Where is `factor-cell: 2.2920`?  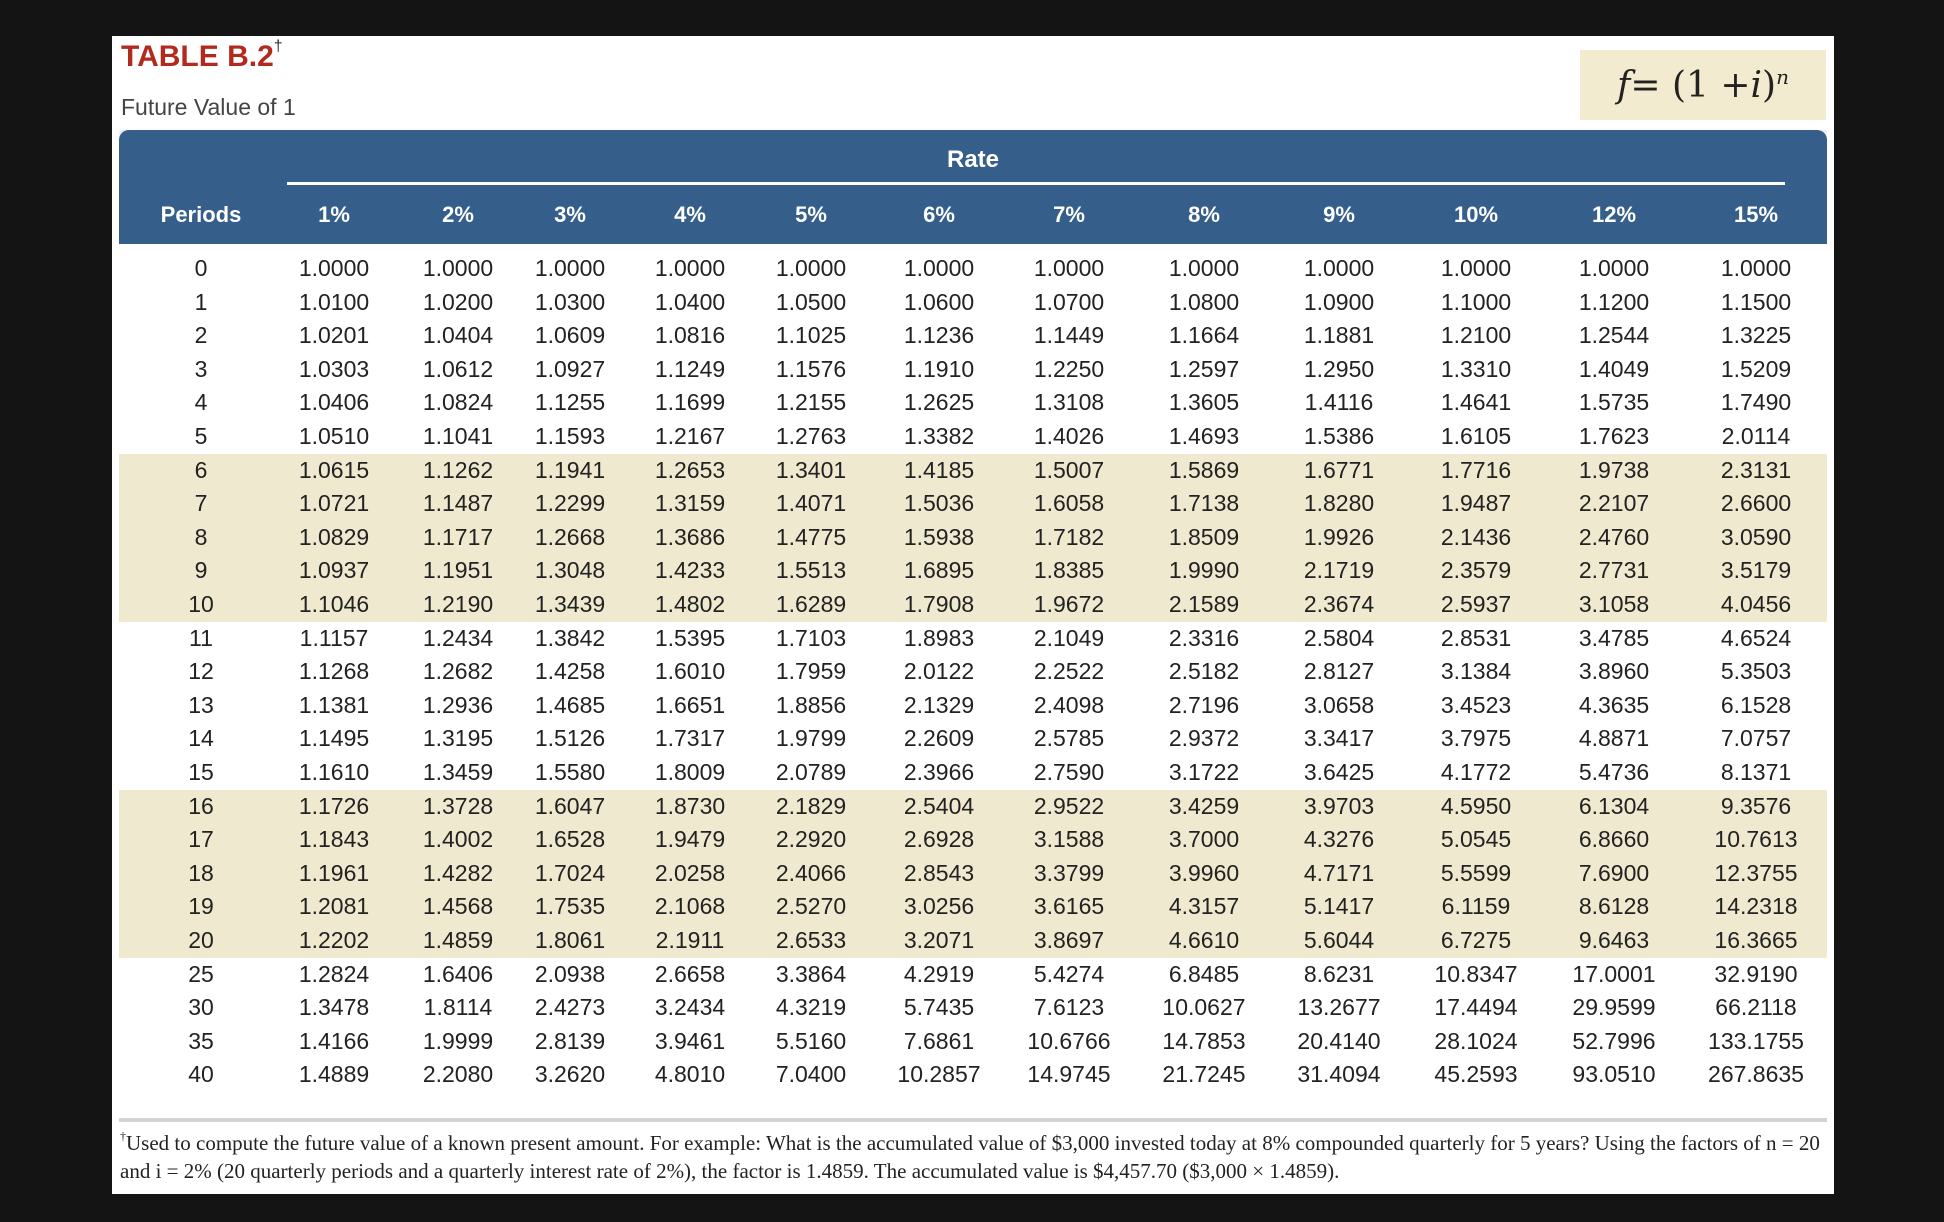
factor-cell: 2.2920 is located at coordinates (811, 839).